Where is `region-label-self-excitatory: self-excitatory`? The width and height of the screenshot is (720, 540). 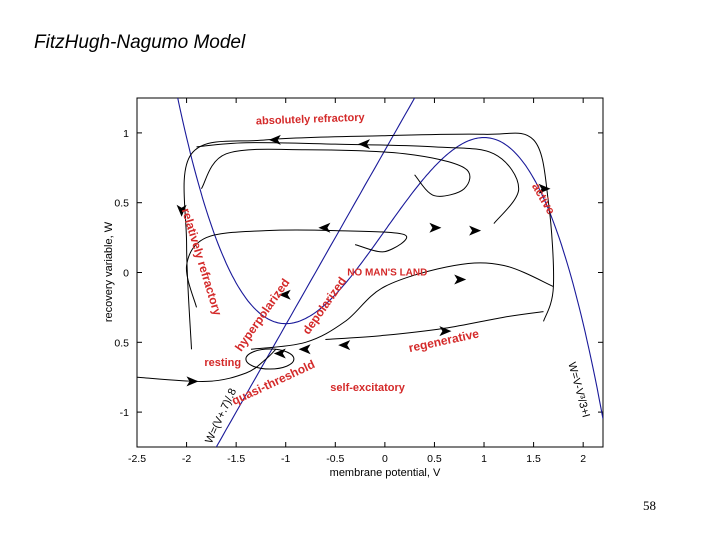 region-label-self-excitatory: self-excitatory is located at coordinates (367, 388).